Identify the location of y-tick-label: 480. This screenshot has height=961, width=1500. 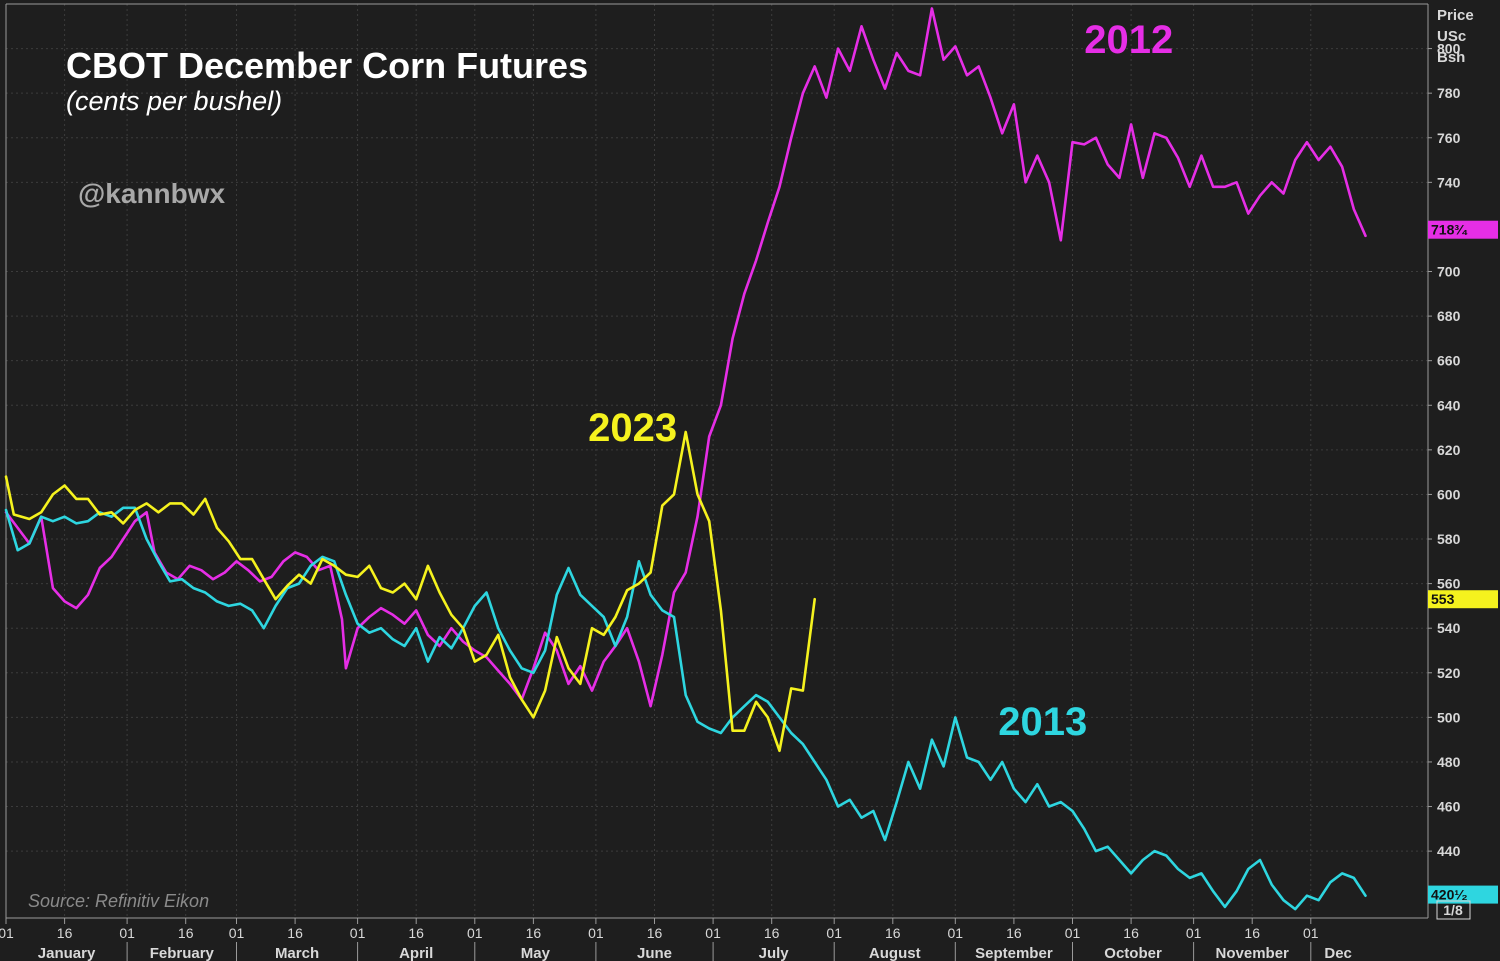
(1449, 762).